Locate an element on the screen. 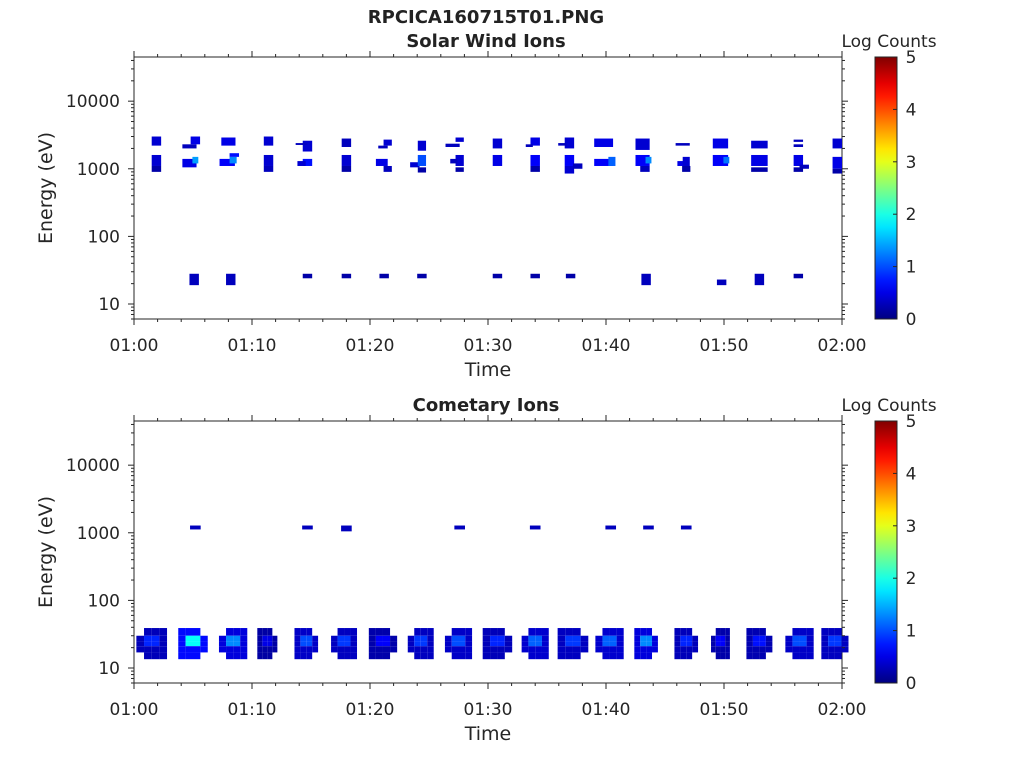  bottom-data-cell is located at coordinates (195, 527).